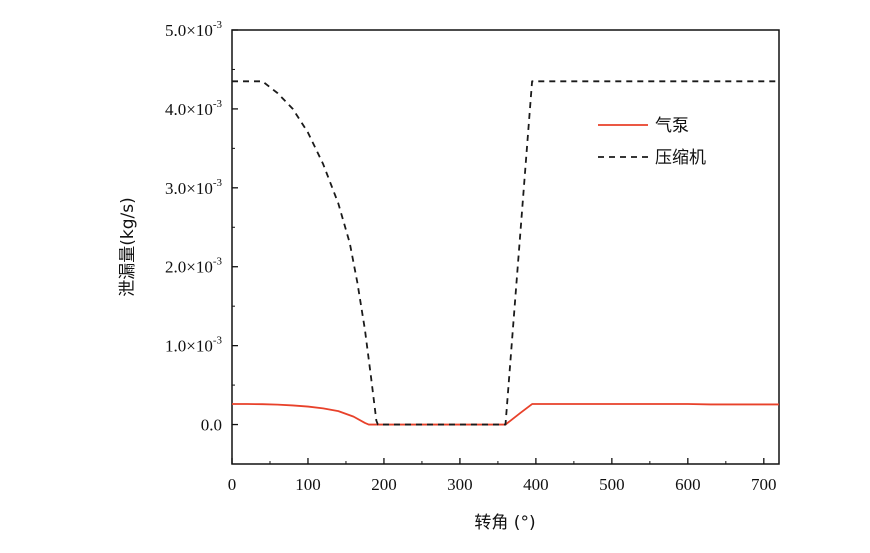 The width and height of the screenshot is (870, 553). I want to click on y-tick-label: 3.0×10⁻³, so click(194, 187).